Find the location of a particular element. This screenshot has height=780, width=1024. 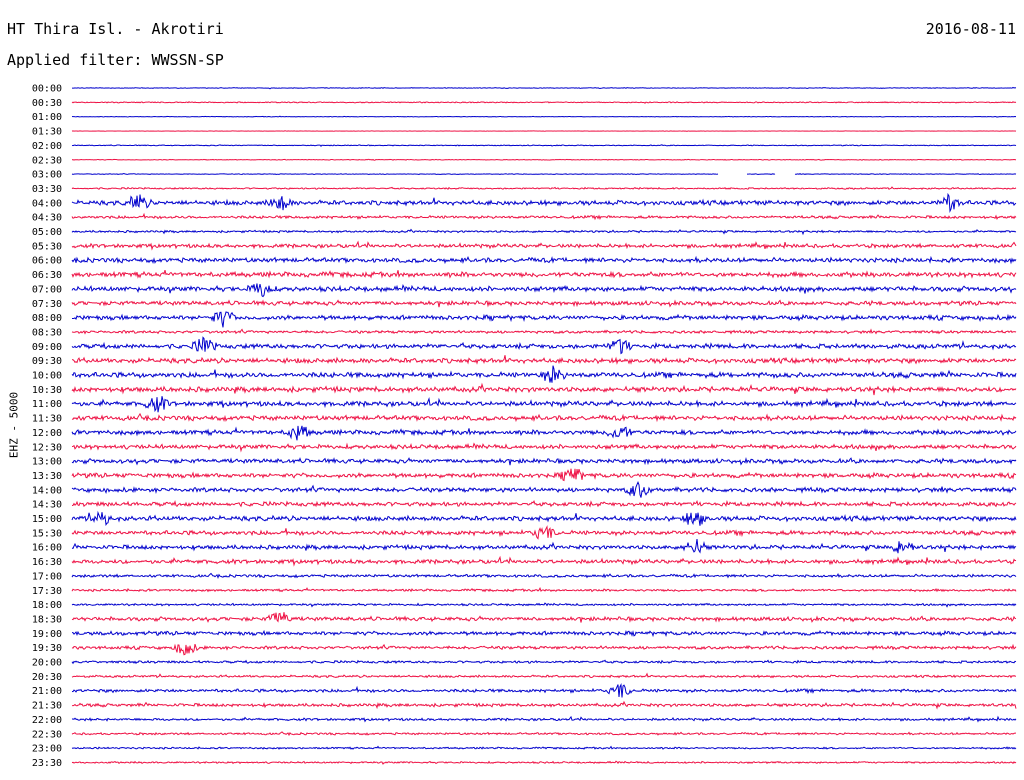

row-time-label: 05:30 is located at coordinates (47, 246).